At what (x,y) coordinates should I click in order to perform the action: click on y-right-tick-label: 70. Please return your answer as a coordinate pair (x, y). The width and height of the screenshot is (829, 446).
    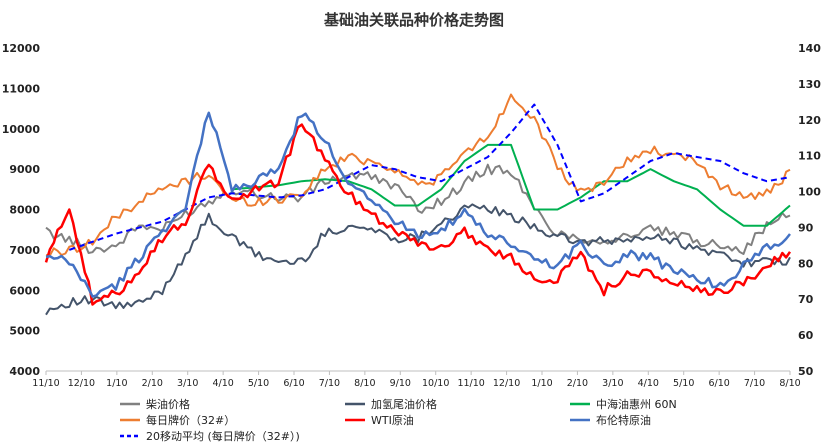
    Looking at the image, I should click on (806, 299).